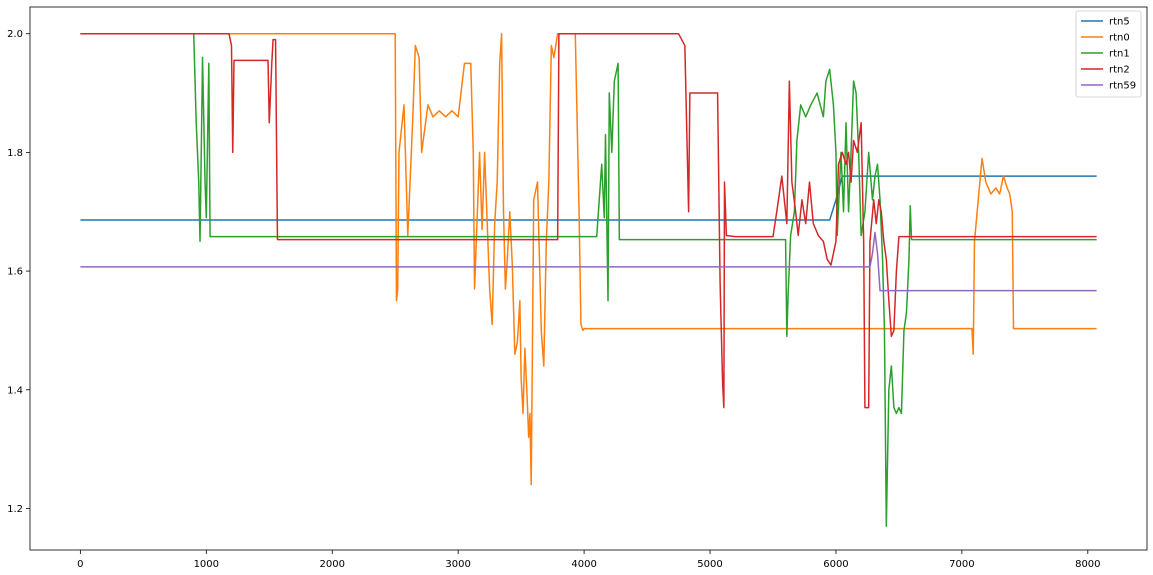 This screenshot has height=575, width=1153. Describe the element at coordinates (80, 564) in the screenshot. I see `x-tick-label: 0` at that location.